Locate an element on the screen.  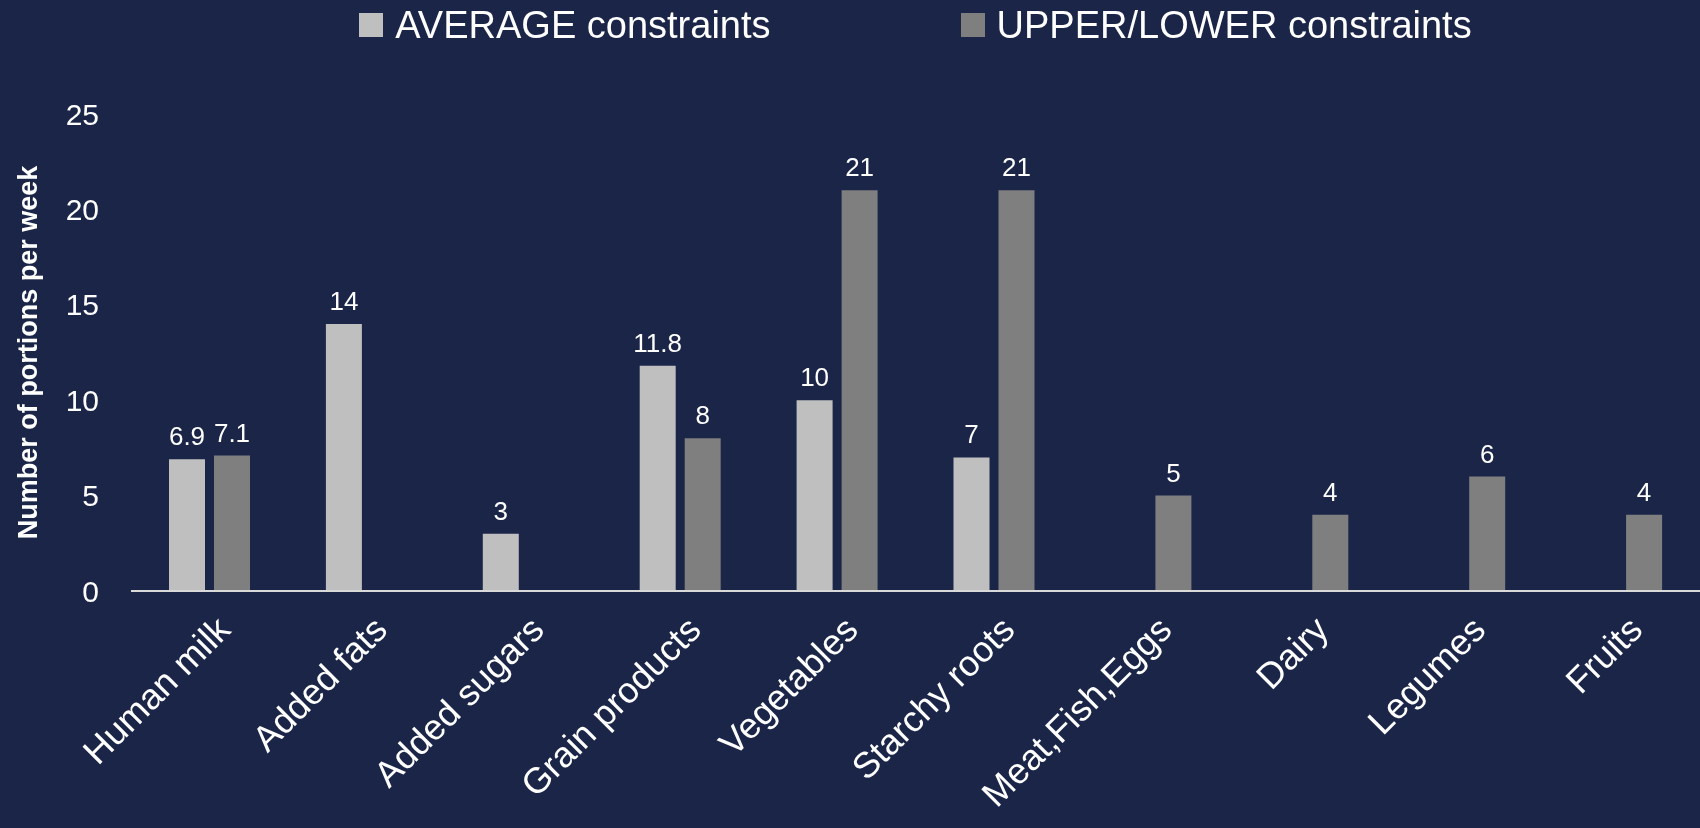
data-label: 3 is located at coordinates (501, 510).